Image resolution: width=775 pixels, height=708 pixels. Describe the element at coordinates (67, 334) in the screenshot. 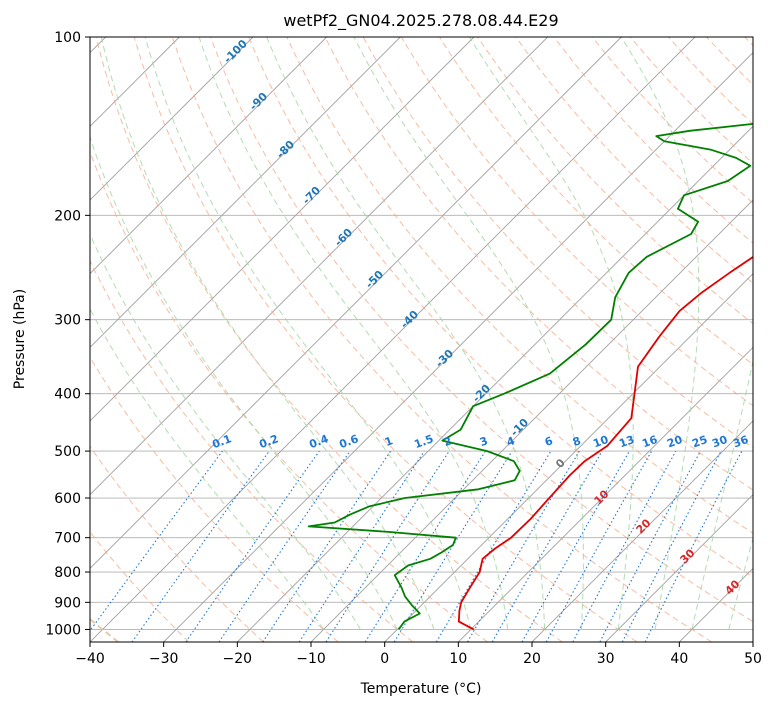

I see `y-axis-ticks: 100 200 300 400 500 600 700 800 900 1000` at that location.